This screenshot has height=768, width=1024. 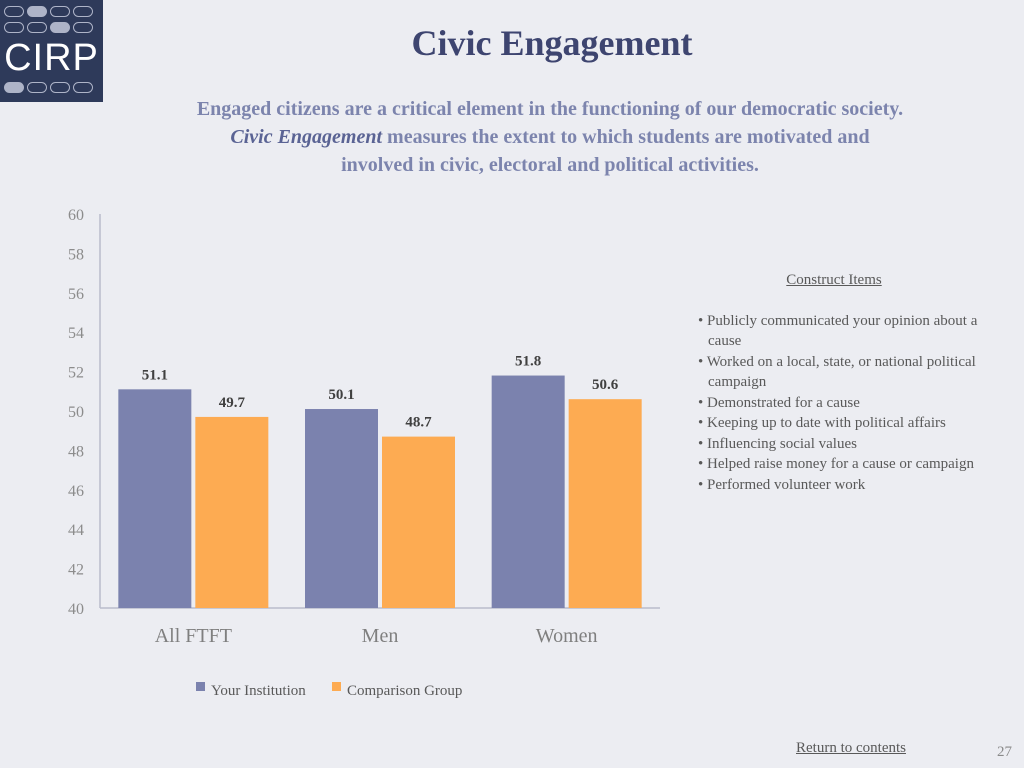 What do you see at coordinates (48, 87) in the screenshot?
I see `logo-pill-row-bottom` at bounding box center [48, 87].